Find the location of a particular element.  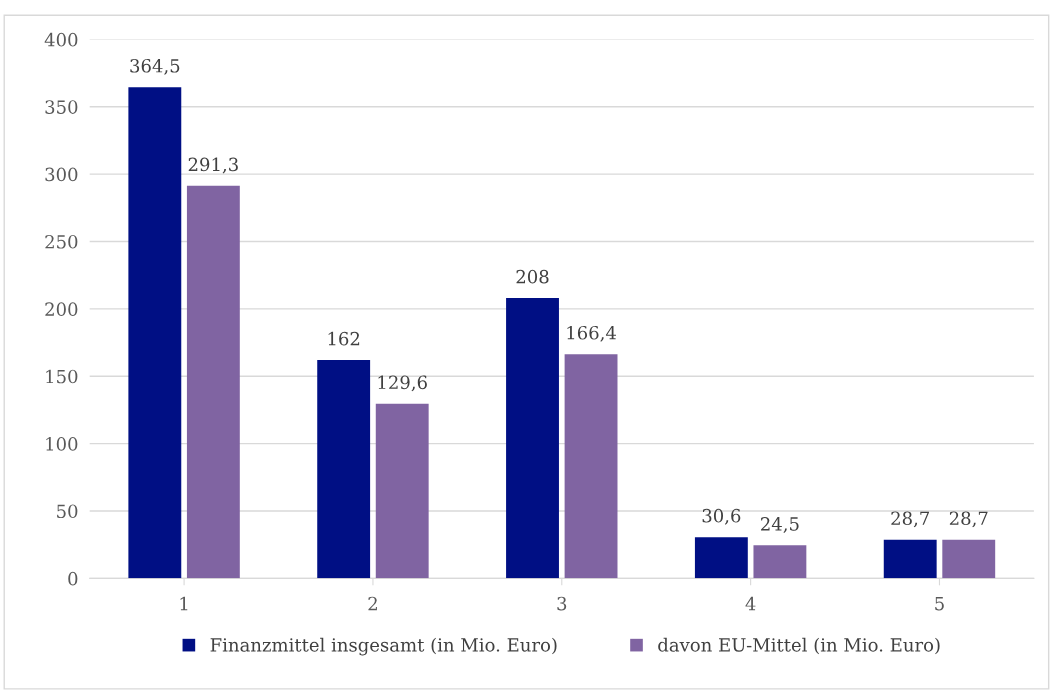

x-tick-label: 2 is located at coordinates (372, 603).